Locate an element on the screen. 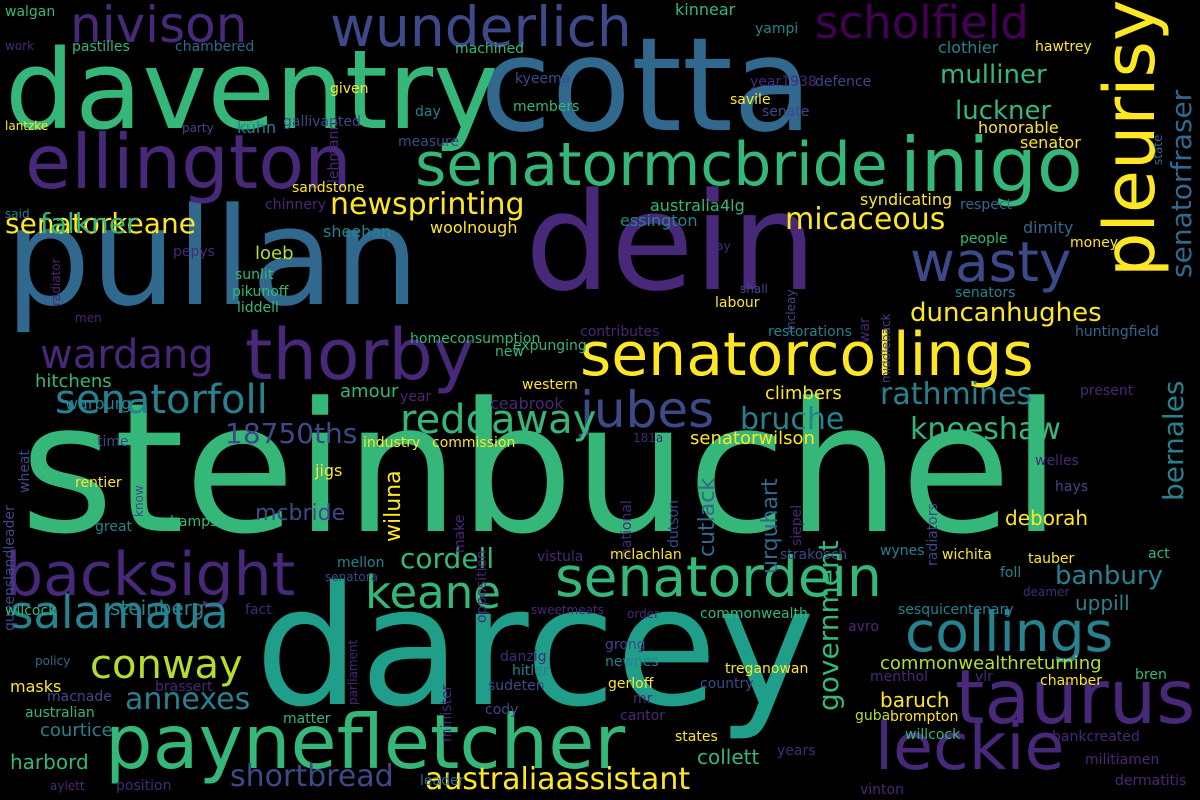 This screenshot has height=800, width=1200. word-deborah: deborah is located at coordinates (1047, 518).